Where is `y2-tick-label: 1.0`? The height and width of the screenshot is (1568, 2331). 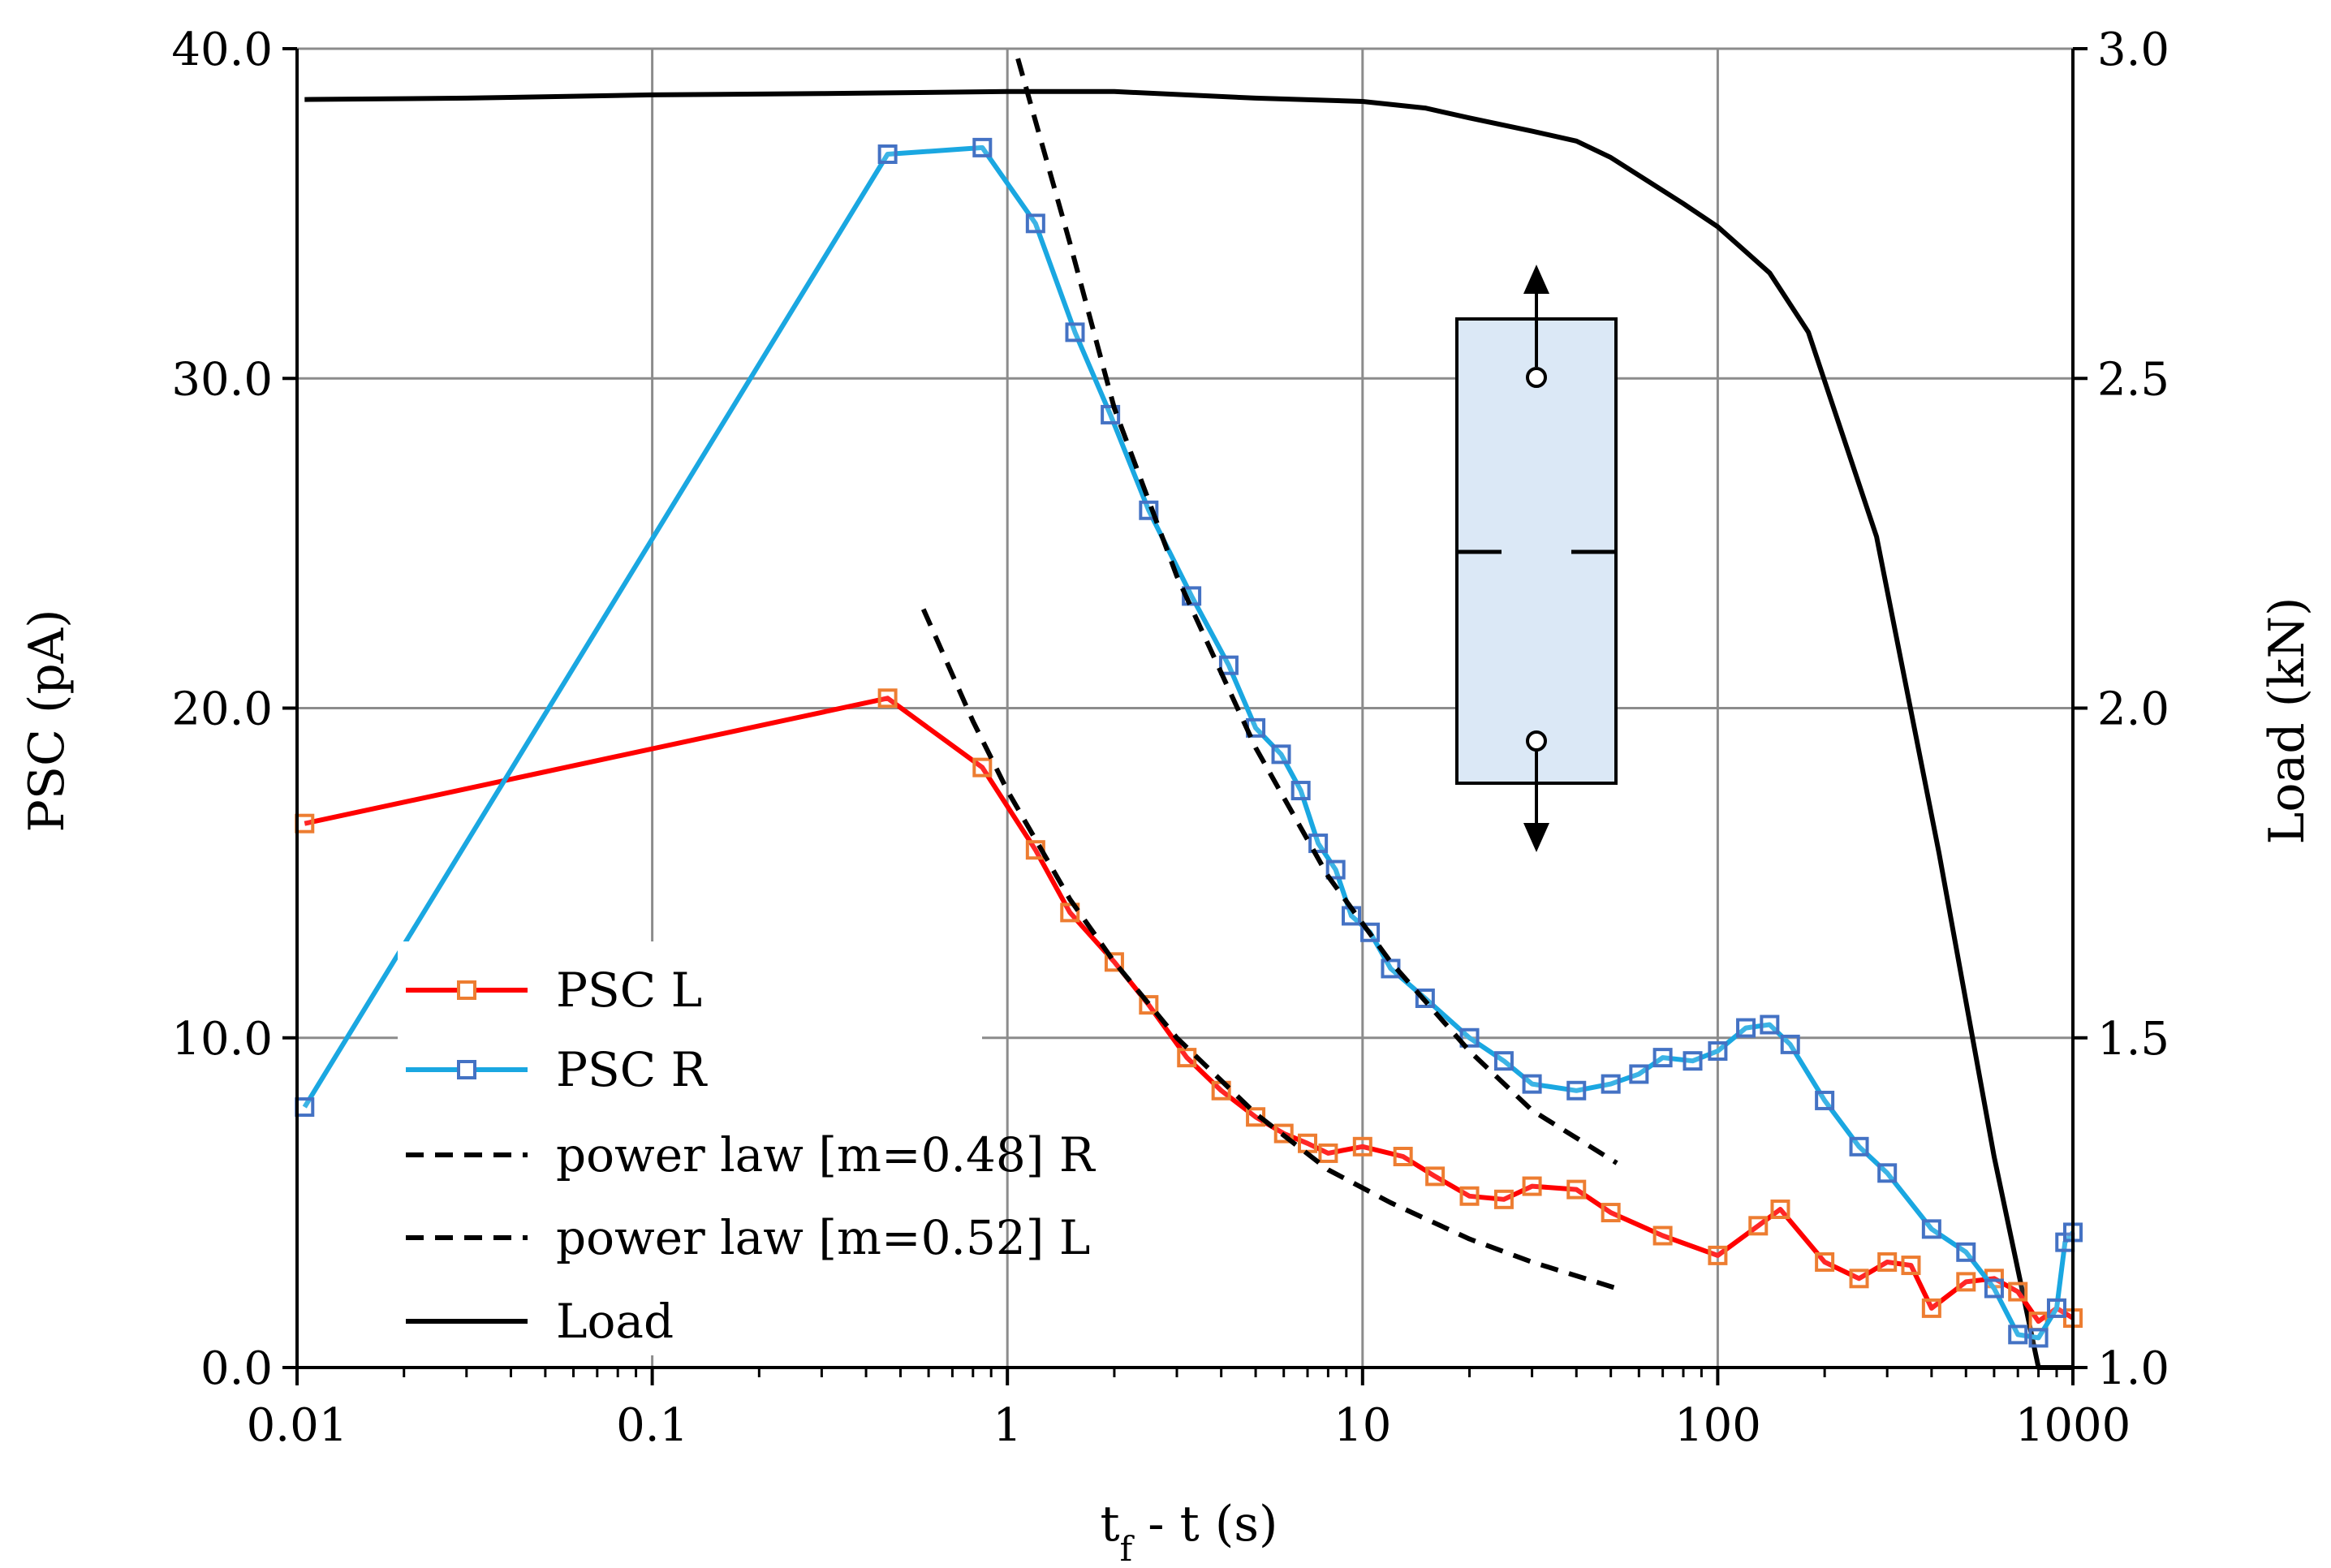 y2-tick-label: 1.0 is located at coordinates (2133, 1368).